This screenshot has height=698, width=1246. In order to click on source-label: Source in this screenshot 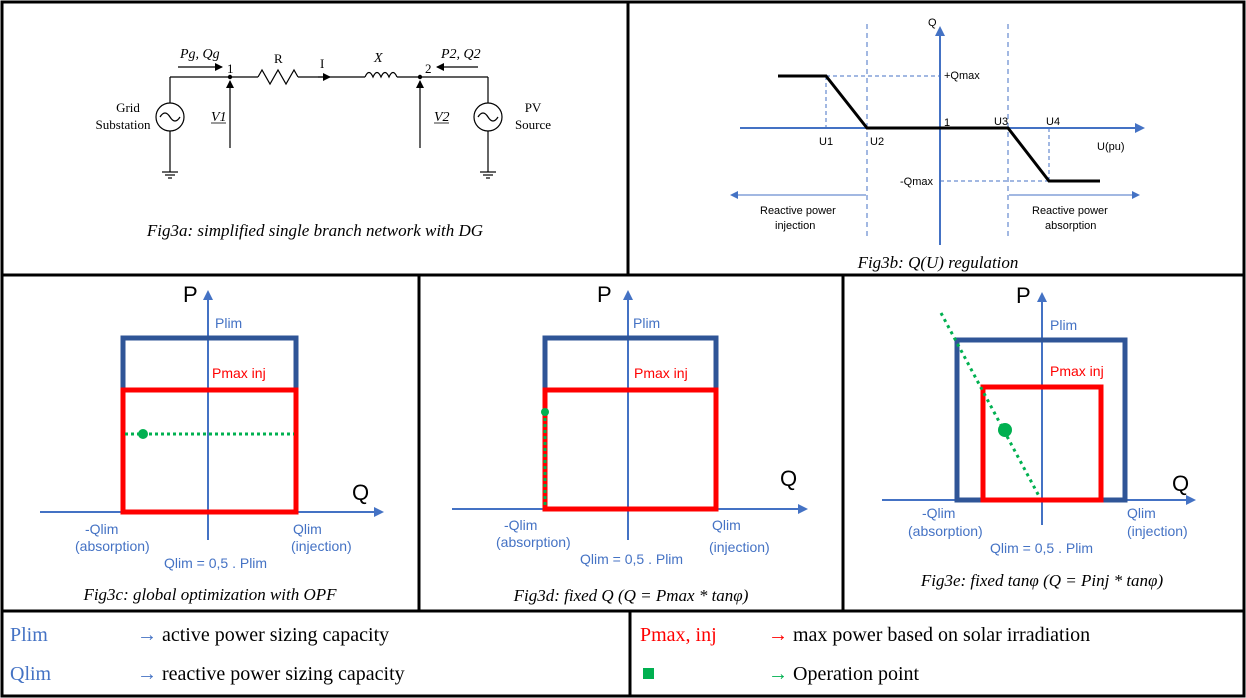, I will do `click(533, 124)`.